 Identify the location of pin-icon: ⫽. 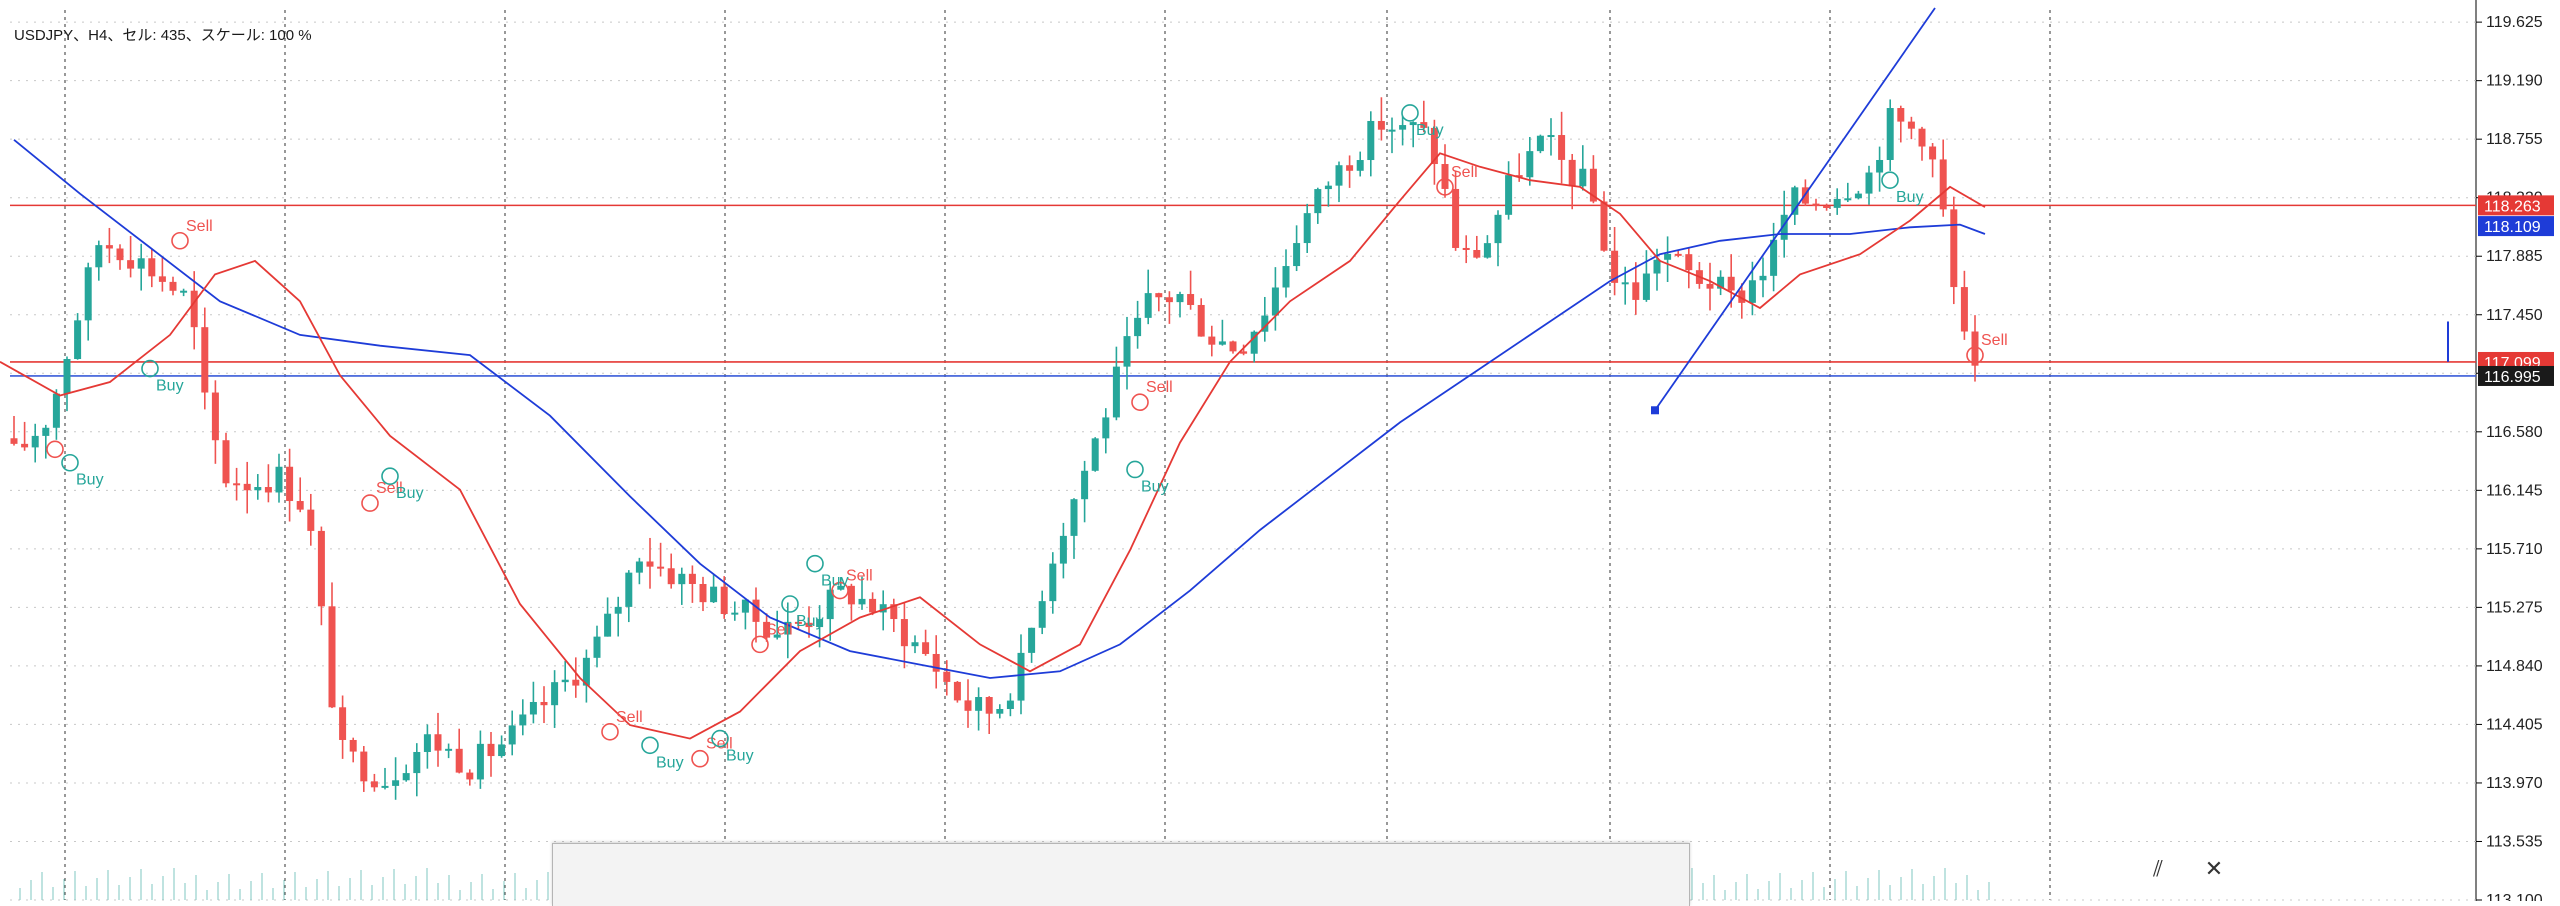
(2158, 868).